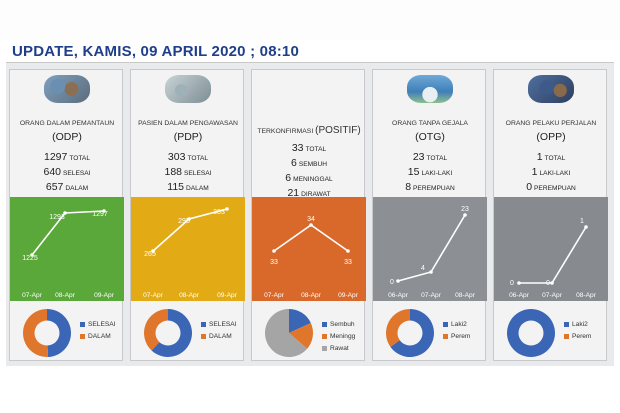 The height and width of the screenshot is (413, 620). I want to click on donut-hole, so click(410, 333).